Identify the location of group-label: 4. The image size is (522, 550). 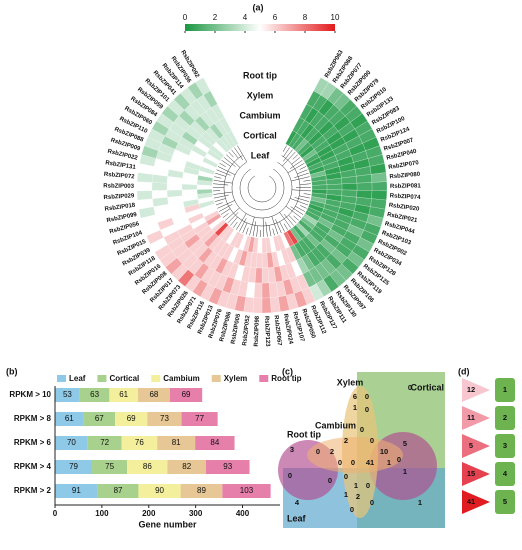
(505, 473).